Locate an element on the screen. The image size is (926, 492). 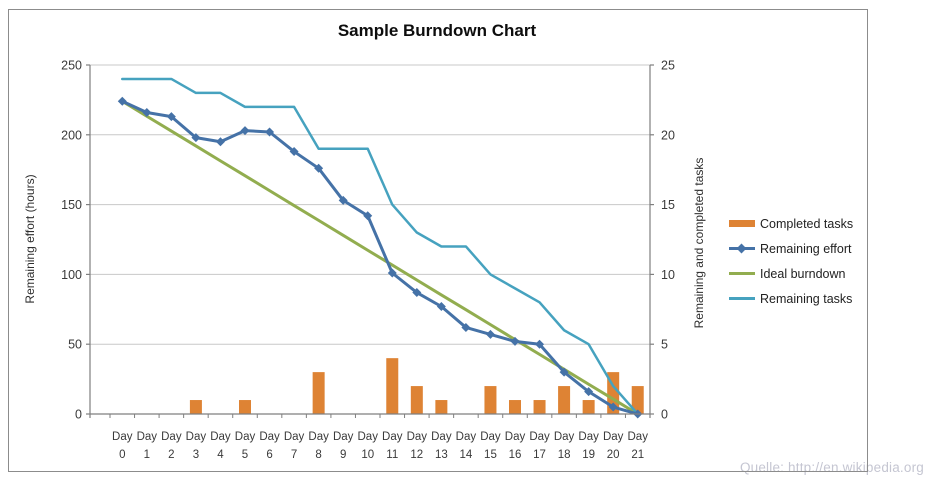
right-tick-label: 15 is located at coordinates (668, 205).